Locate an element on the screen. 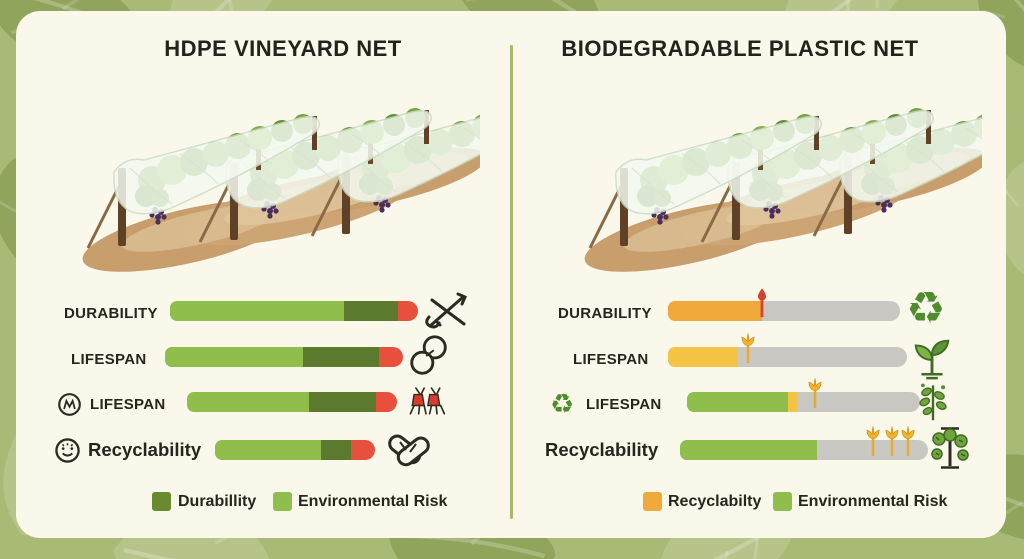 This screenshot has width=1024, height=559. legend-label-durability: Durabillity is located at coordinates (217, 501).